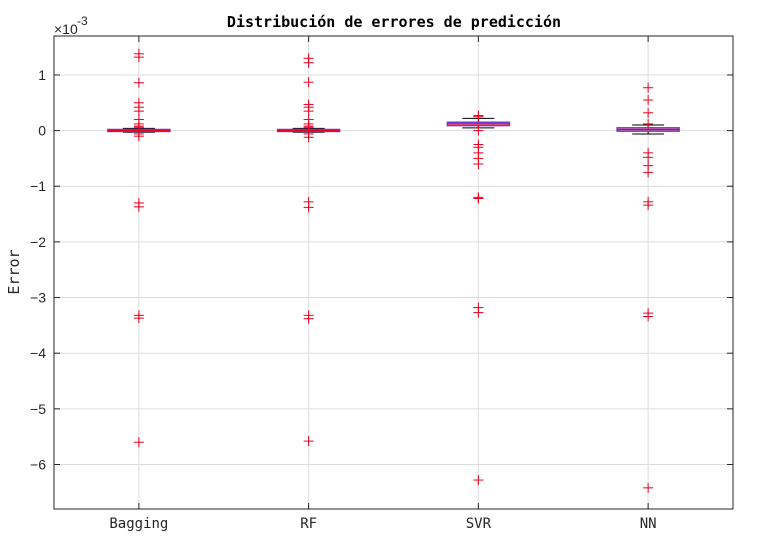 This screenshot has width=757, height=544. I want to click on y-axis-label: Error, so click(14, 271).